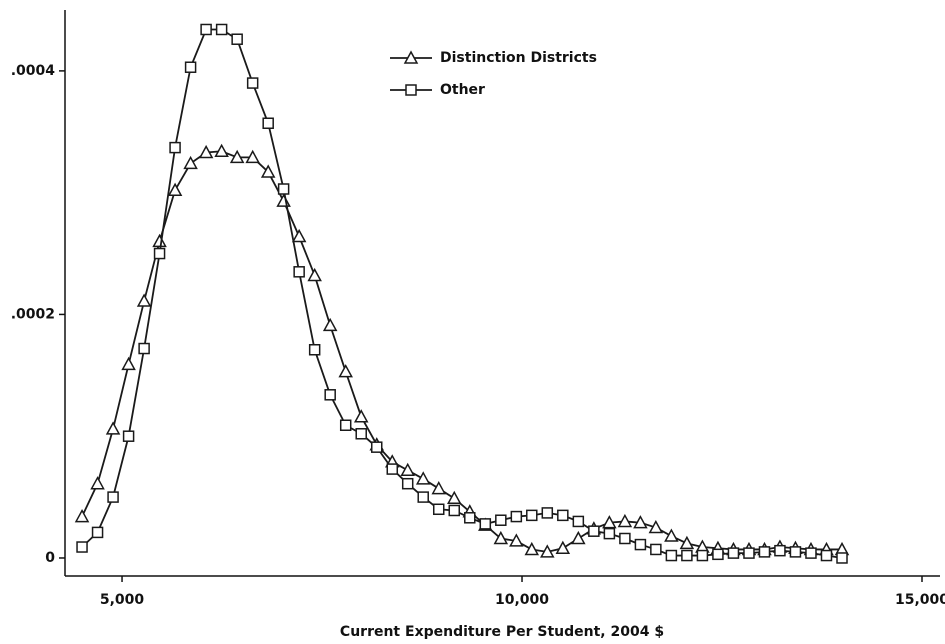  What do you see at coordinates (33, 71) in the screenshot?
I see `y-tick-label: .0004` at bounding box center [33, 71].